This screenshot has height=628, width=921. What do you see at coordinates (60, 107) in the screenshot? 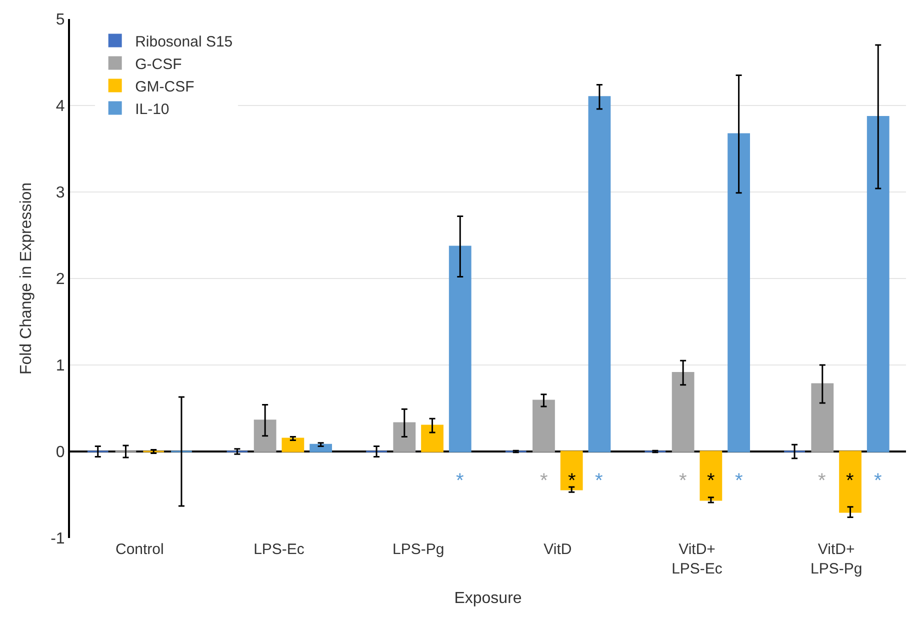
I see `y-tick-label: 4` at bounding box center [60, 107].